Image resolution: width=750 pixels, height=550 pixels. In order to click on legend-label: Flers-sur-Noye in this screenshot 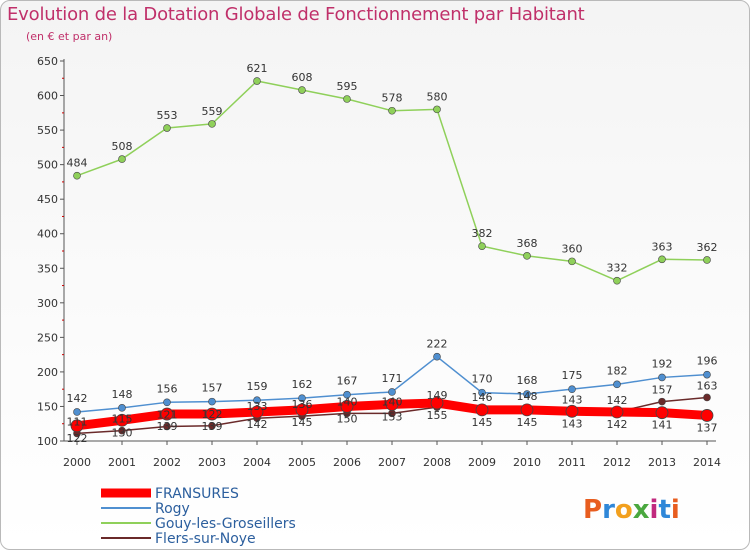, I will do `click(205, 539)`.